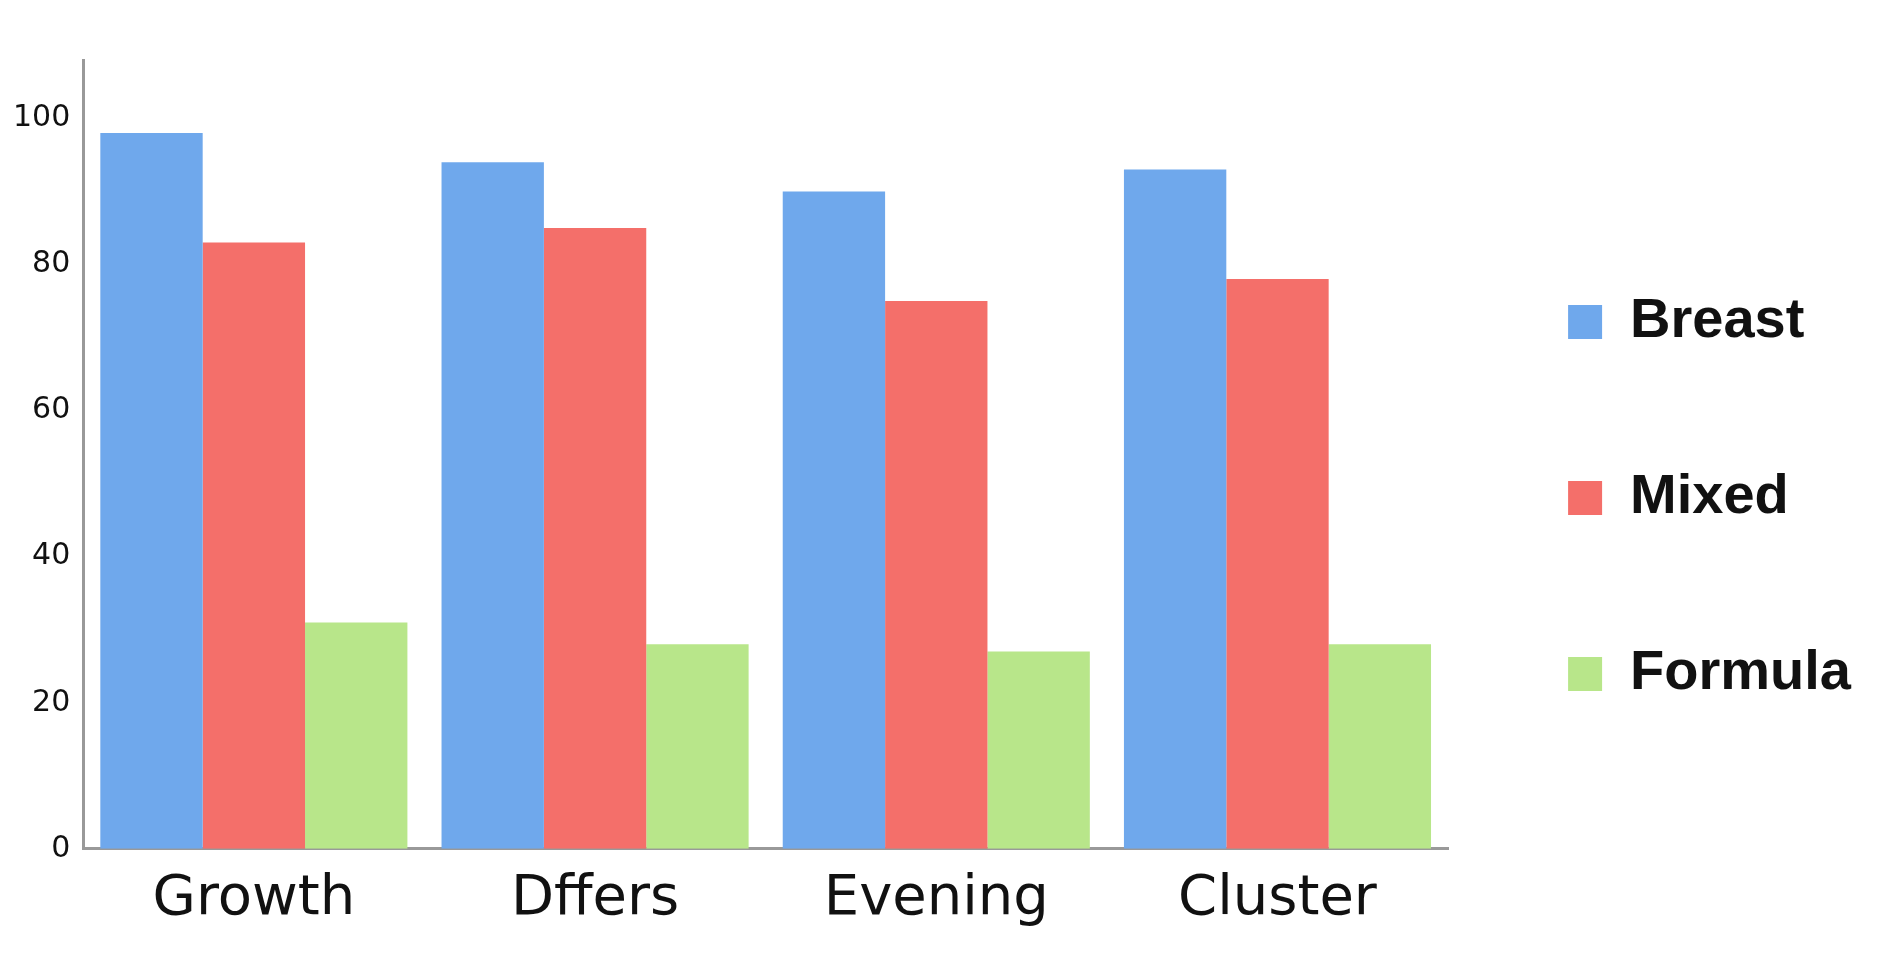 Image resolution: width=1881 pixels, height=956 pixels. I want to click on y-tick-label: 20, so click(51, 700).